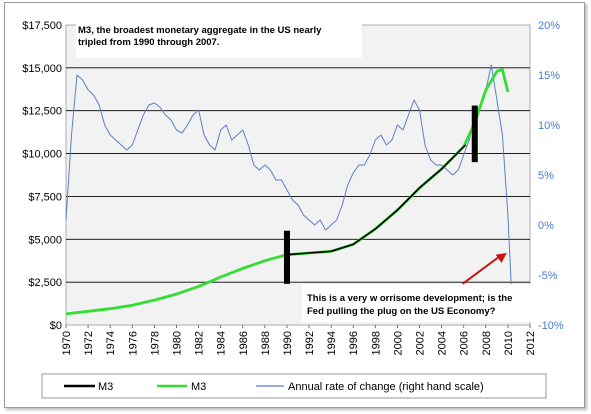  Describe the element at coordinates (509, 343) in the screenshot. I see `x-tick-label: 2010` at that location.